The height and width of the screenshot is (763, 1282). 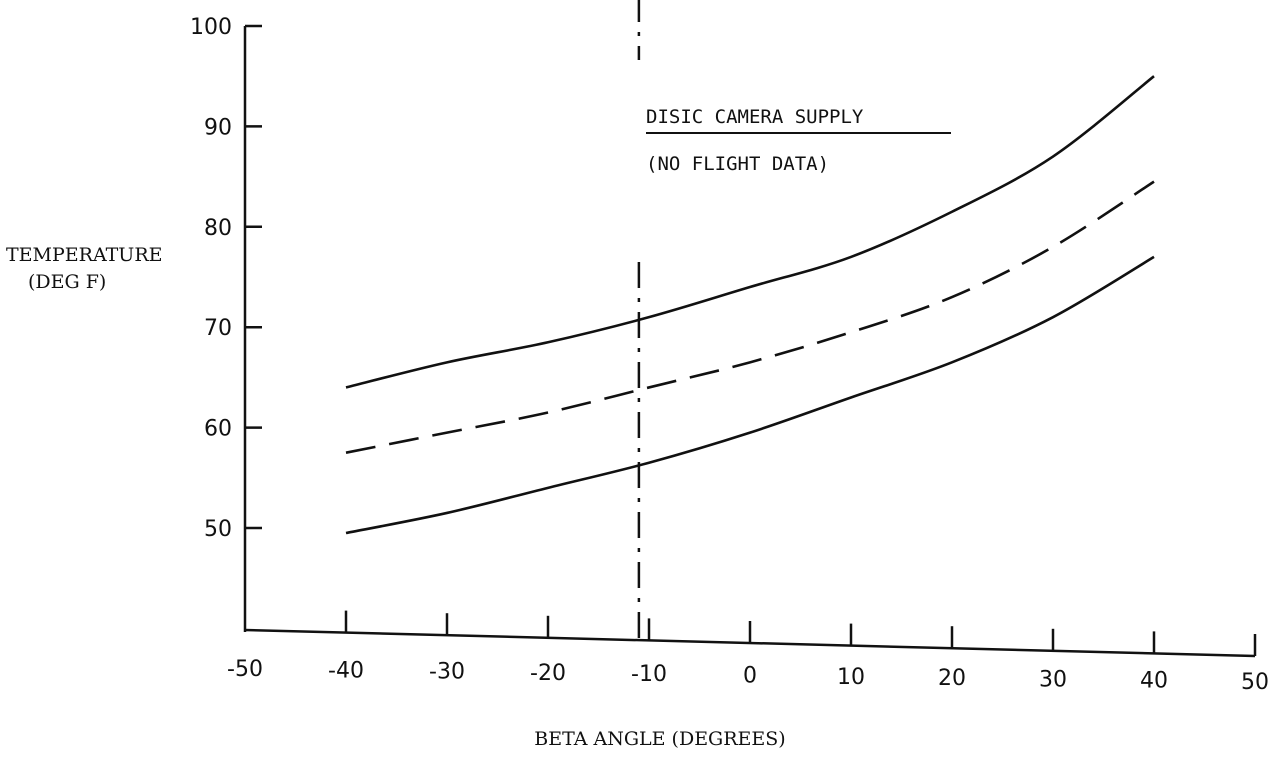 I want to click on y-axis-title: TEMPERATURE (DEG F), so click(x=84, y=268).